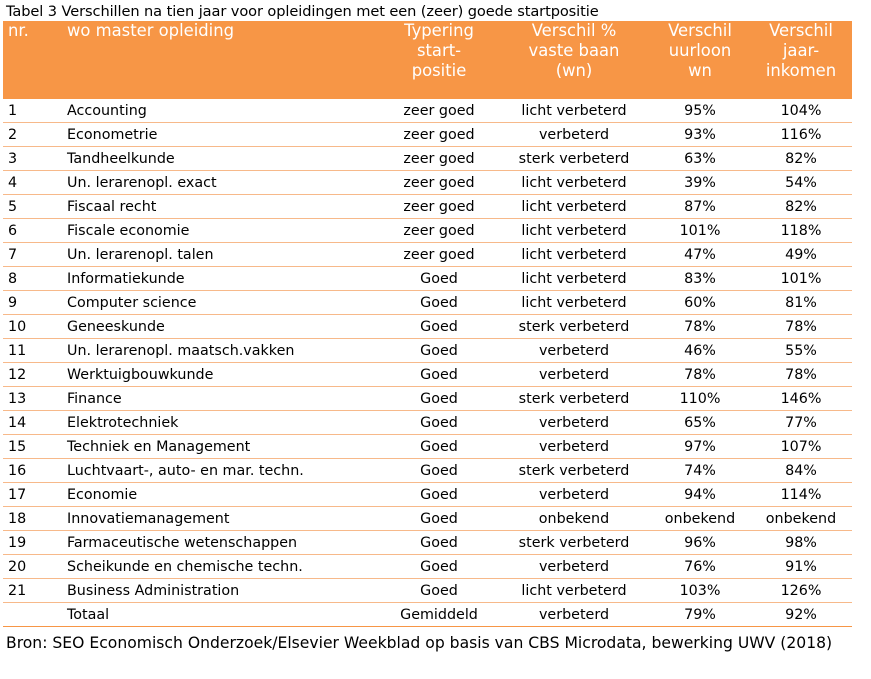  Describe the element at coordinates (574, 614) in the screenshot. I see `total-vaste-baan: verbeterd` at that location.